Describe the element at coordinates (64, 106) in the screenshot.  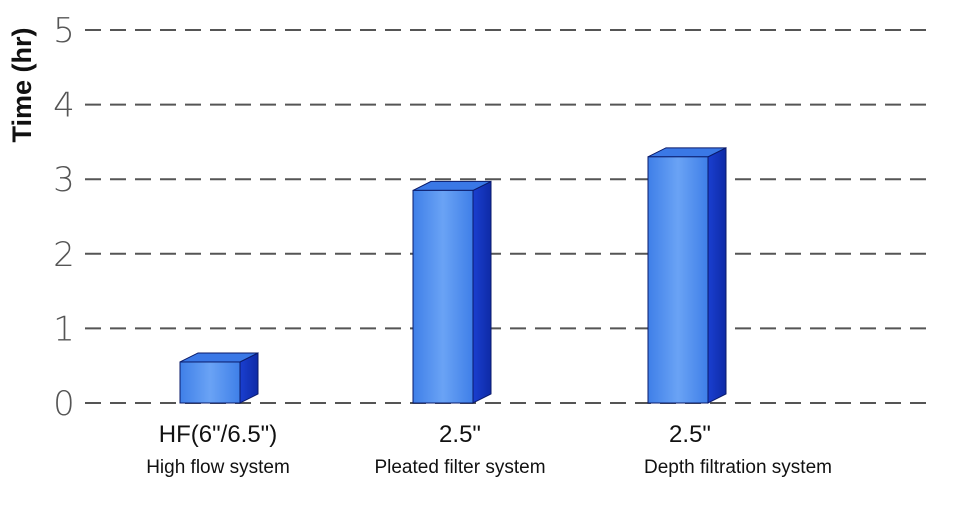
I see `y-tick-label: 4` at that location.